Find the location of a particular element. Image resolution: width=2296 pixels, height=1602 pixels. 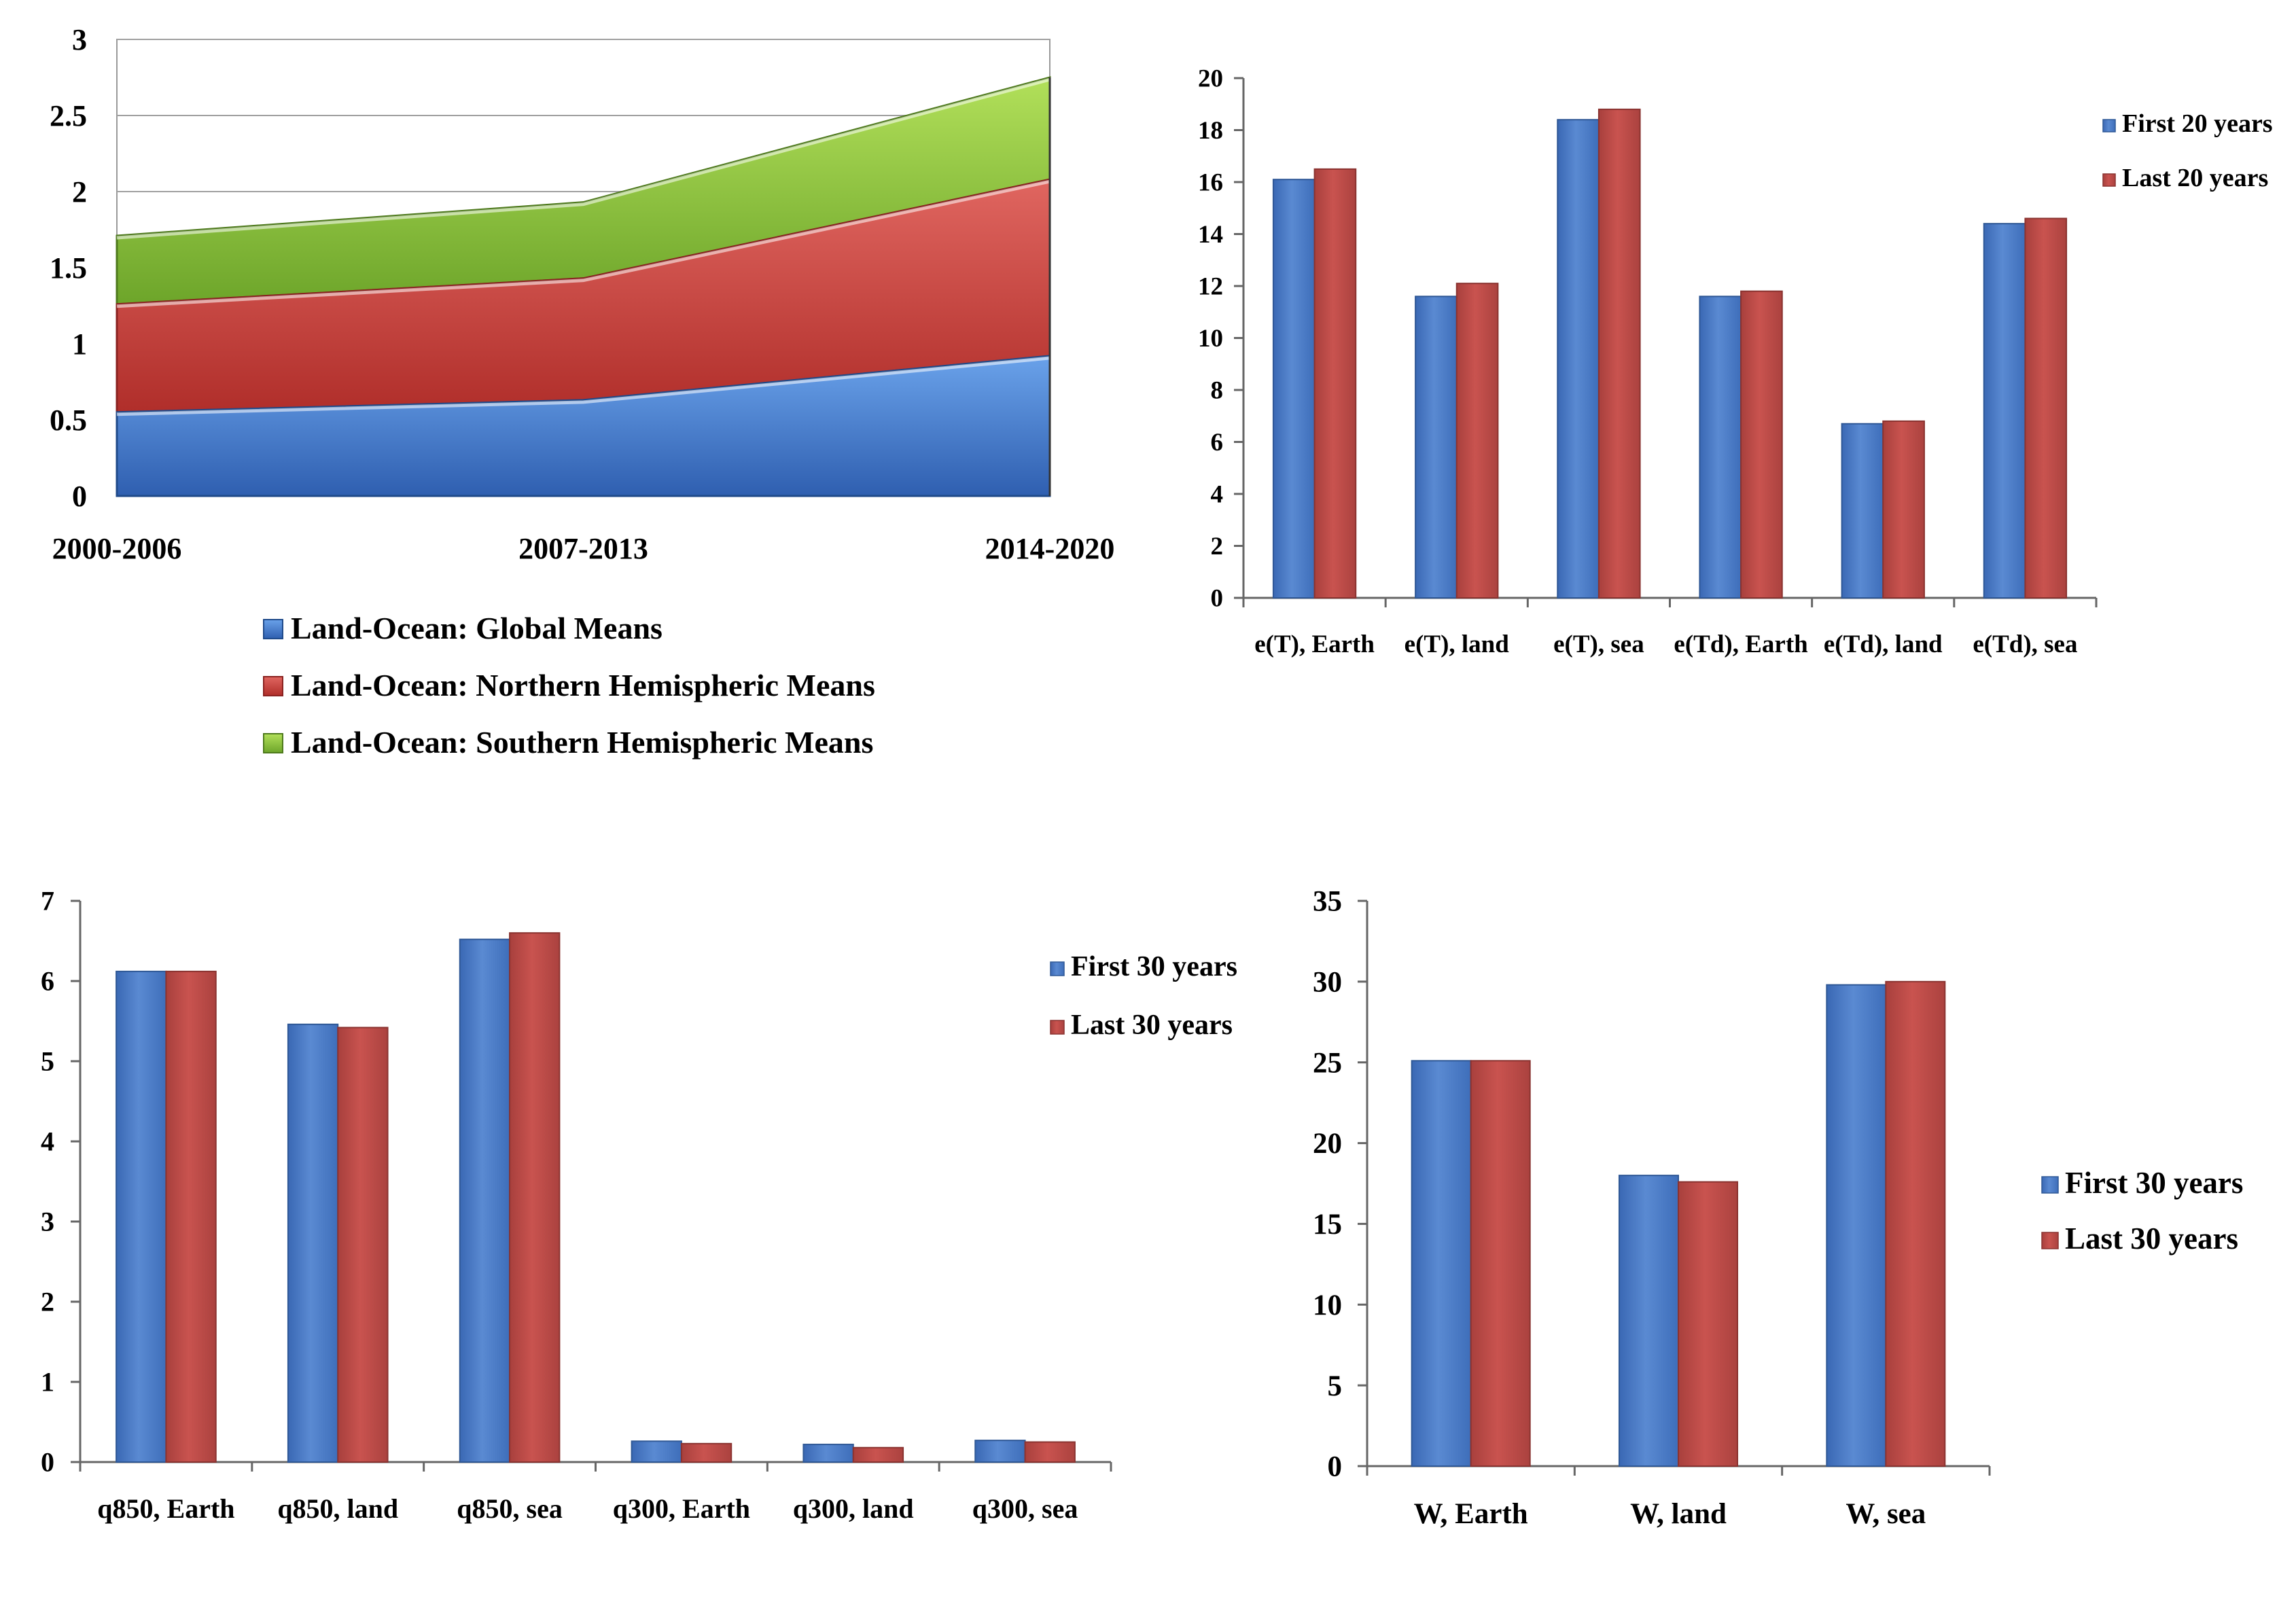

bar-last-20-years-e-td-land is located at coordinates (1903, 510).